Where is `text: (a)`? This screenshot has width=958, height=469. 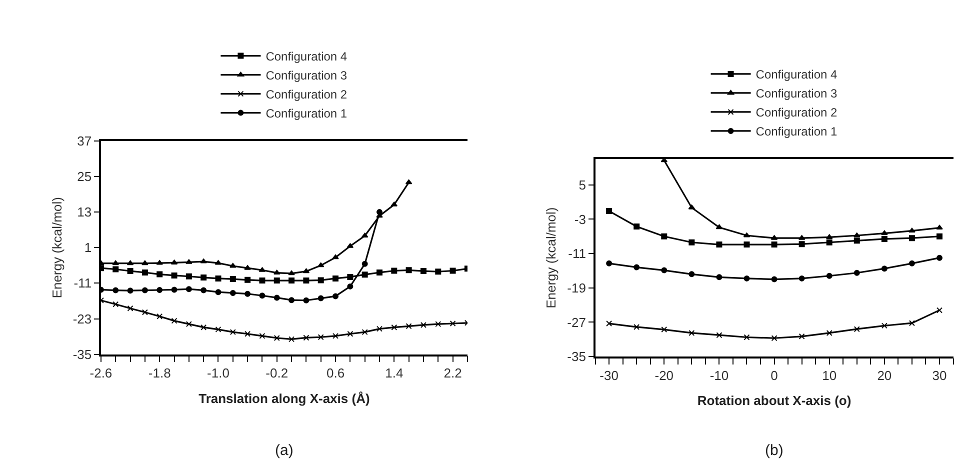 text: (a) is located at coordinates (284, 450).